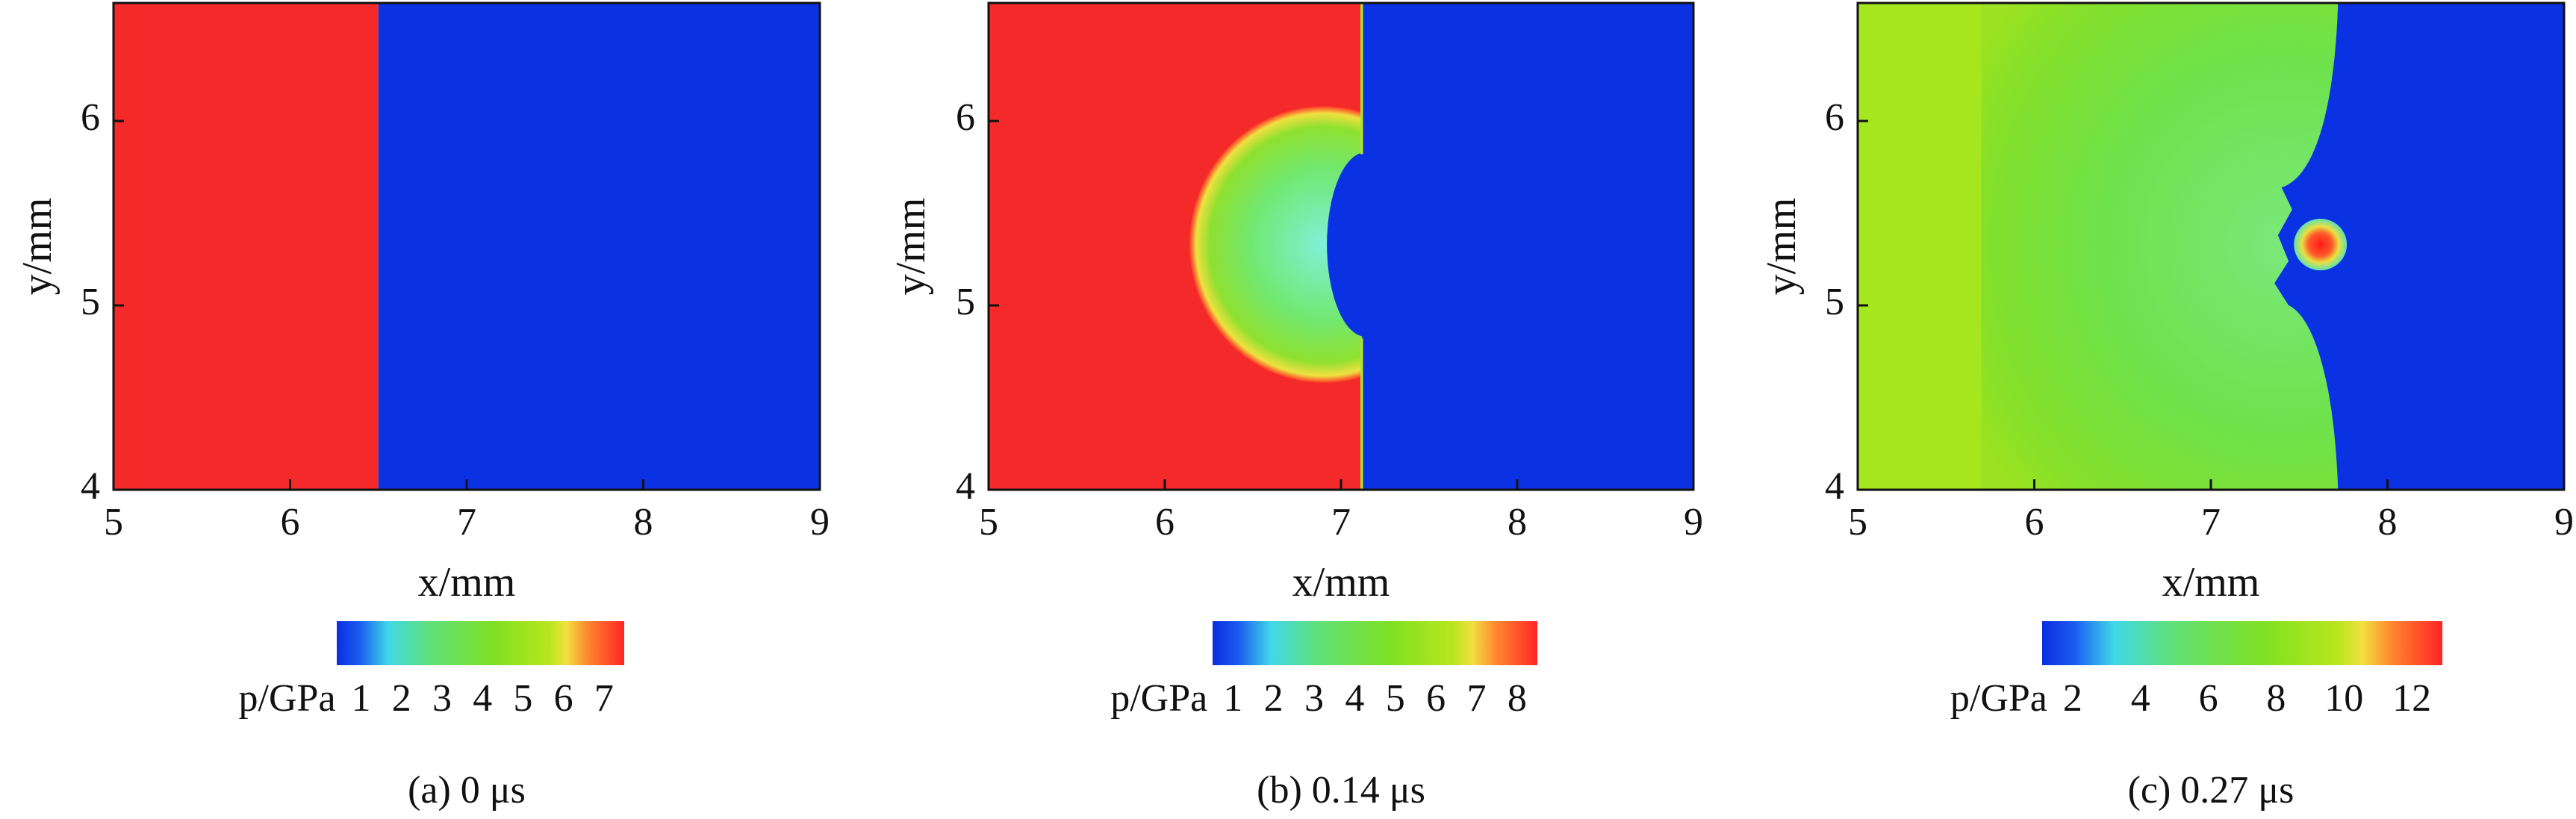 Image resolution: width=2576 pixels, height=819 pixels. What do you see at coordinates (2211, 790) in the screenshot?
I see `caption: (c) 0.27 μs` at bounding box center [2211, 790].